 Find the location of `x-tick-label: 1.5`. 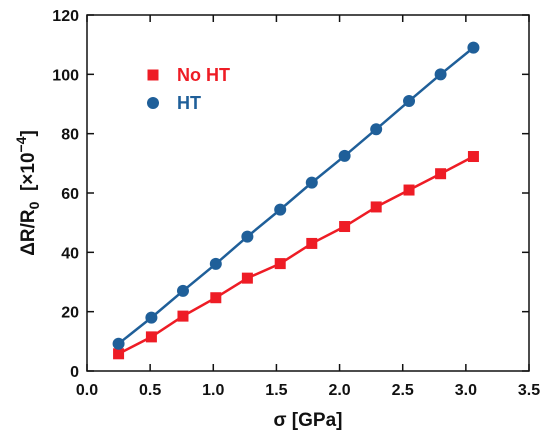

x-tick-label: 1.5 is located at coordinates (276, 390).